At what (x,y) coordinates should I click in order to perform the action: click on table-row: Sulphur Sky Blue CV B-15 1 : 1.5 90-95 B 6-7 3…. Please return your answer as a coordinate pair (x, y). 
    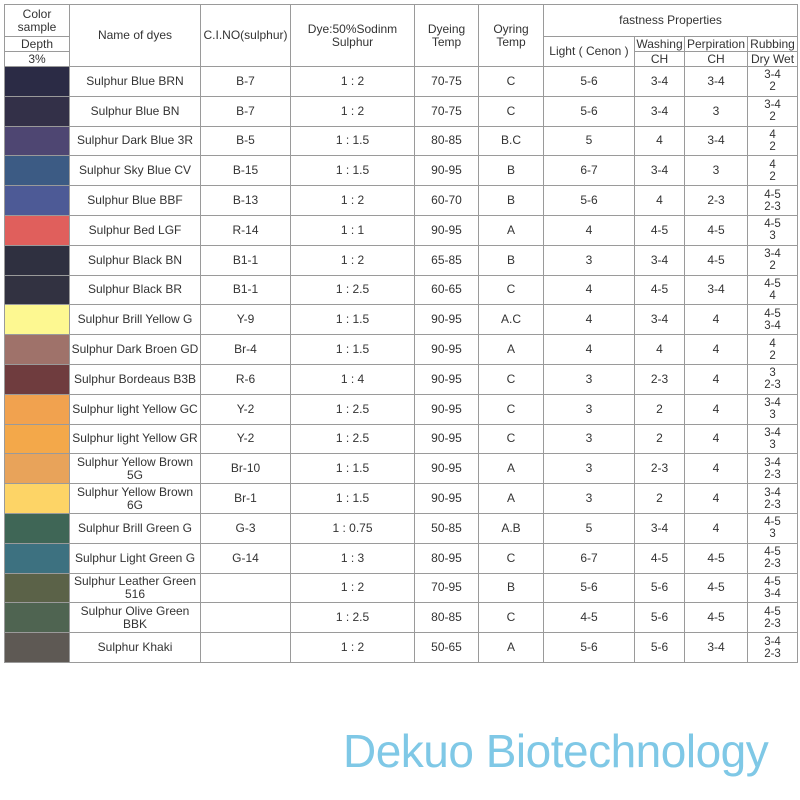
    Looking at the image, I should click on (401, 171).